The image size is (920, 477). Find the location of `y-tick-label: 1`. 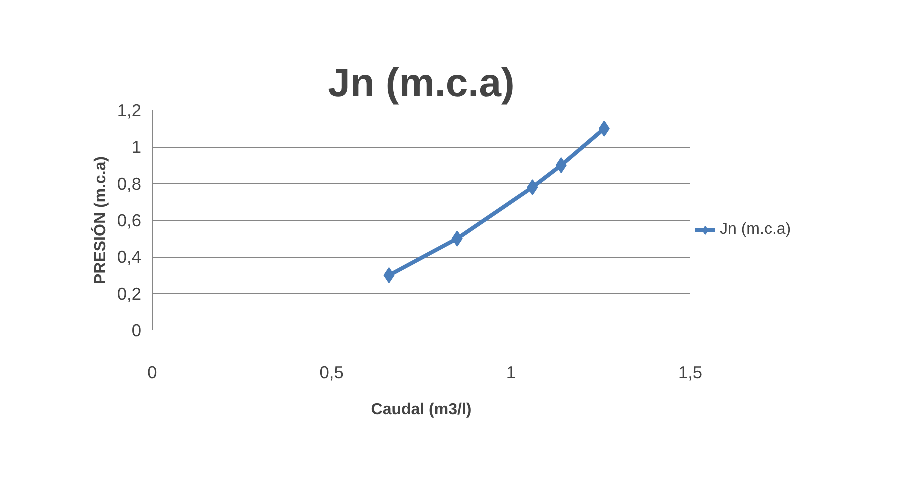

y-tick-label: 1 is located at coordinates (137, 147).